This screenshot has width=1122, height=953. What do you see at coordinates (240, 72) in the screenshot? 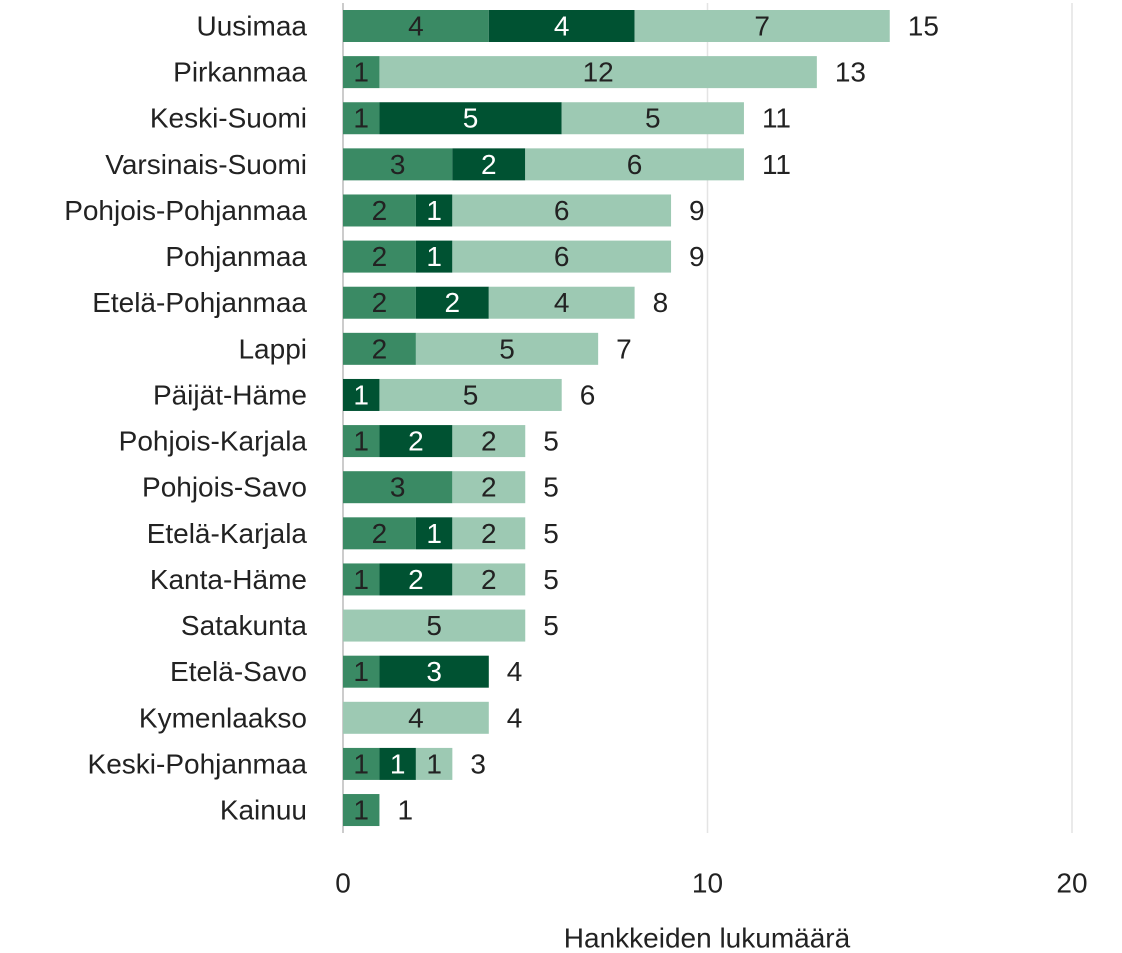
I see `y-tick-label: Pirkanmaa` at bounding box center [240, 72].